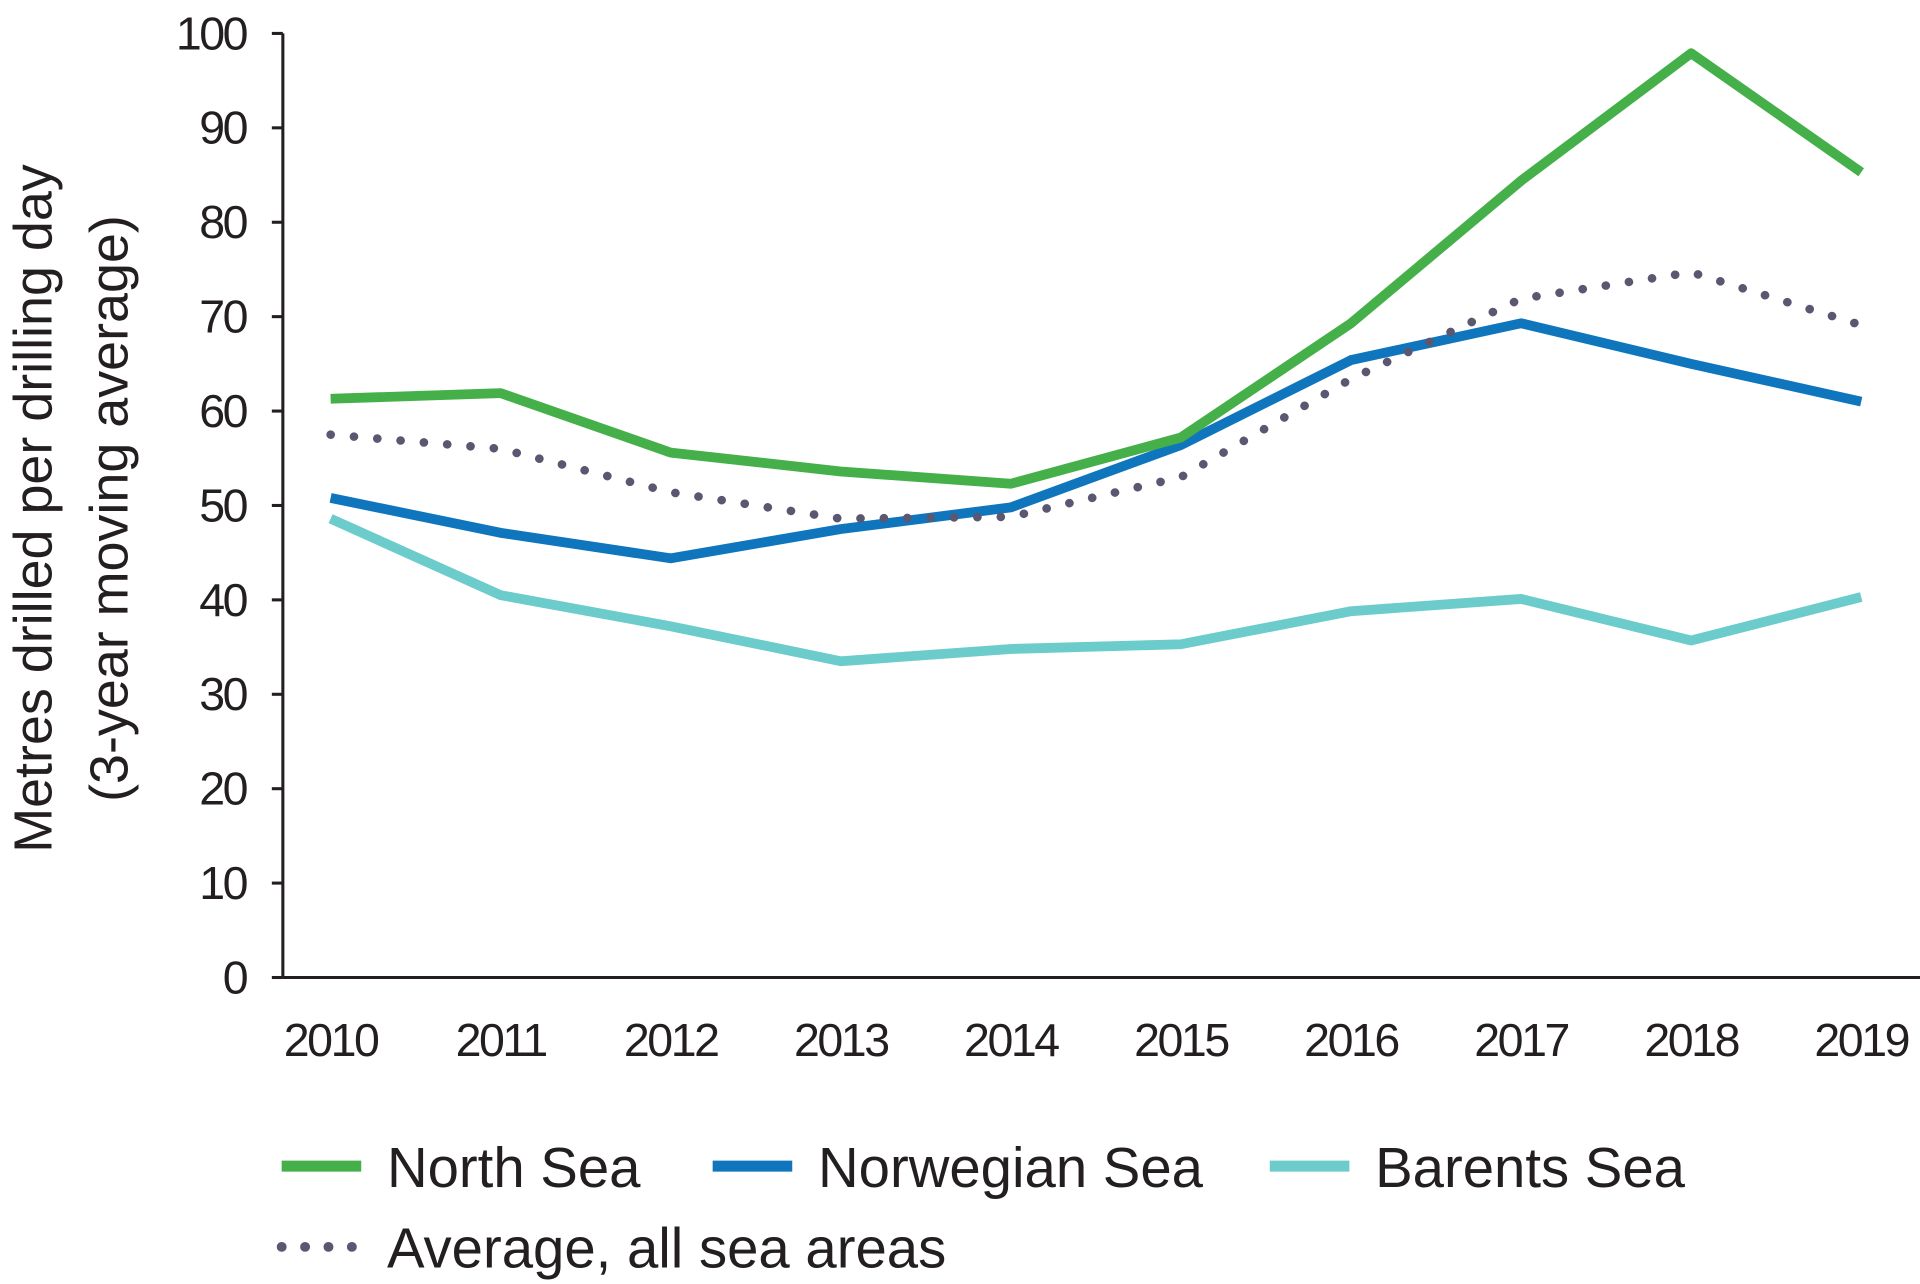 This screenshot has height=1284, width=1920. Describe the element at coordinates (223, 883) in the screenshot. I see `y-tick-label: 10` at that location.